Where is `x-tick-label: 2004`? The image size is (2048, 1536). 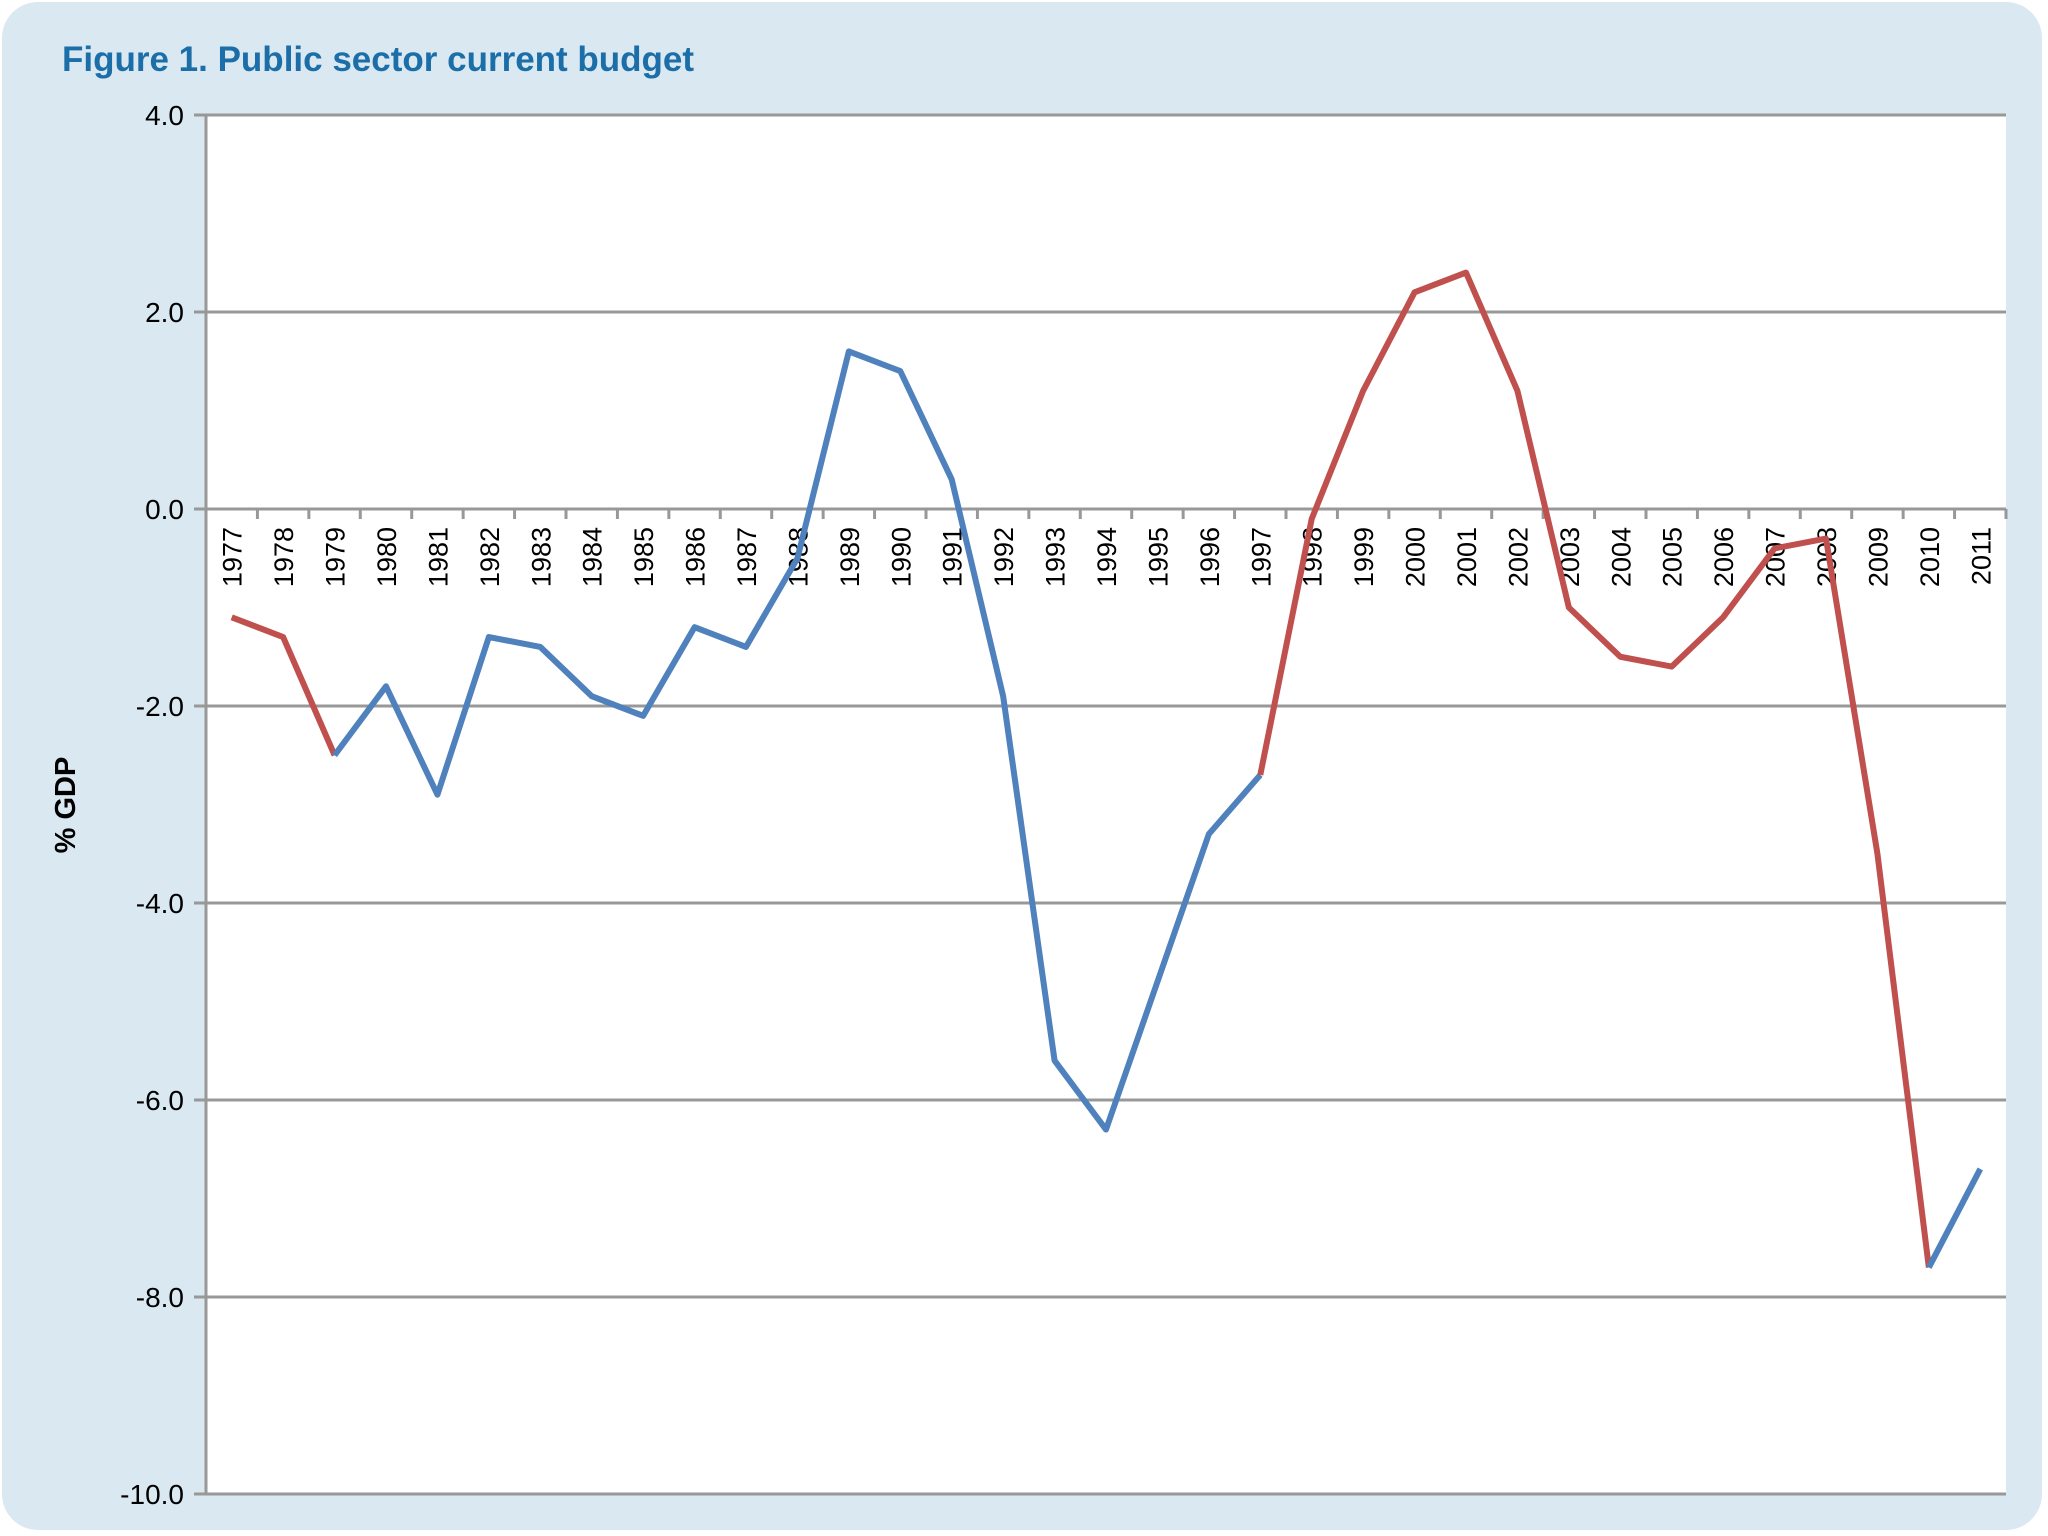
x-tick-label: 2004 is located at coordinates (1621, 557).